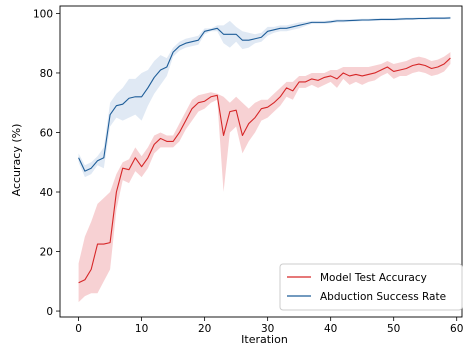  Describe the element at coordinates (46, 74) in the screenshot. I see `y-tick-label-80: 80` at that location.